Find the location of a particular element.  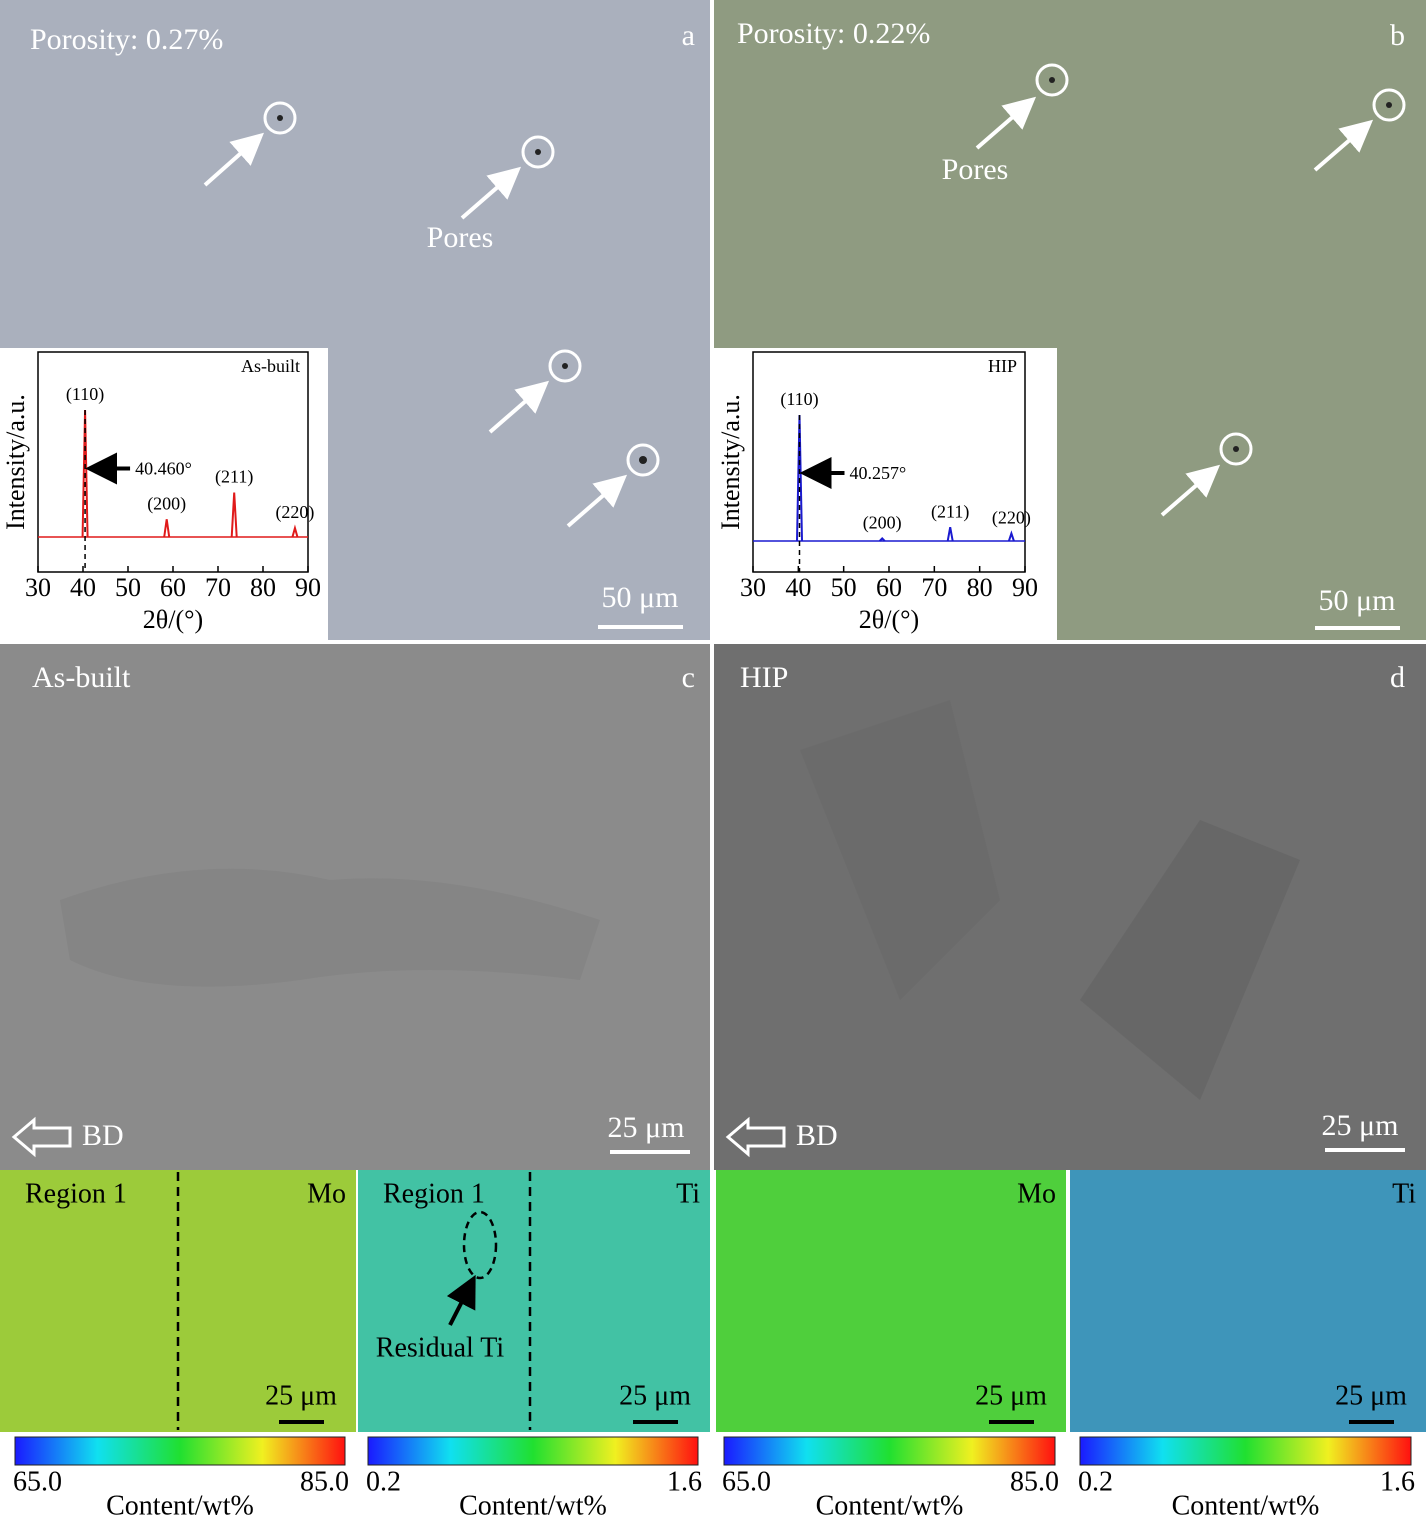

panel-label: HIP is located at coordinates (764, 677).